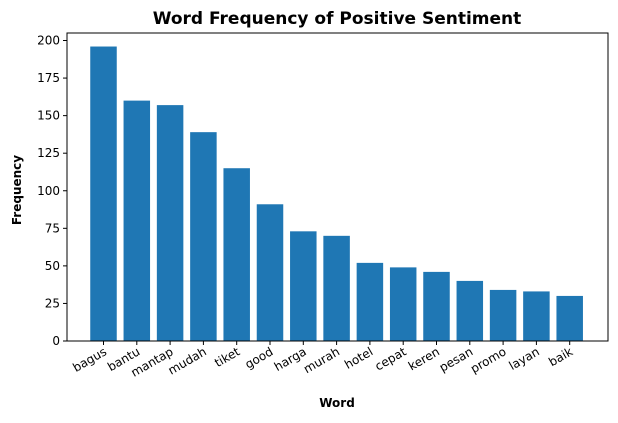 The image size is (618, 423). What do you see at coordinates (569, 318) in the screenshot?
I see `bar-baik` at bounding box center [569, 318].